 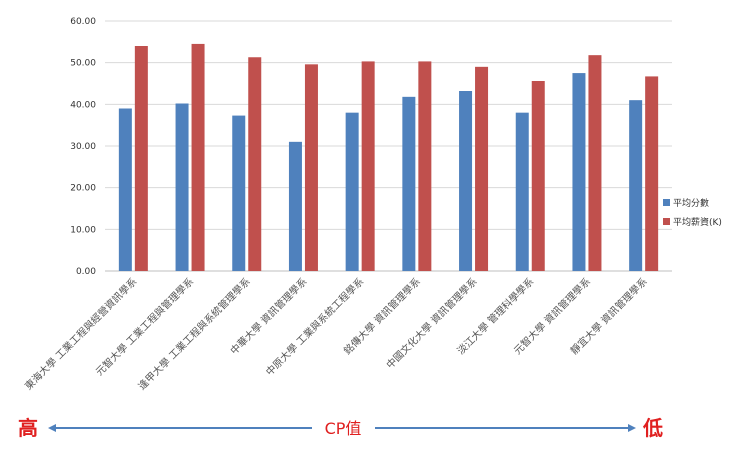 I want to click on legend-label-series-2: 平均薪資(K), so click(x=697, y=222).